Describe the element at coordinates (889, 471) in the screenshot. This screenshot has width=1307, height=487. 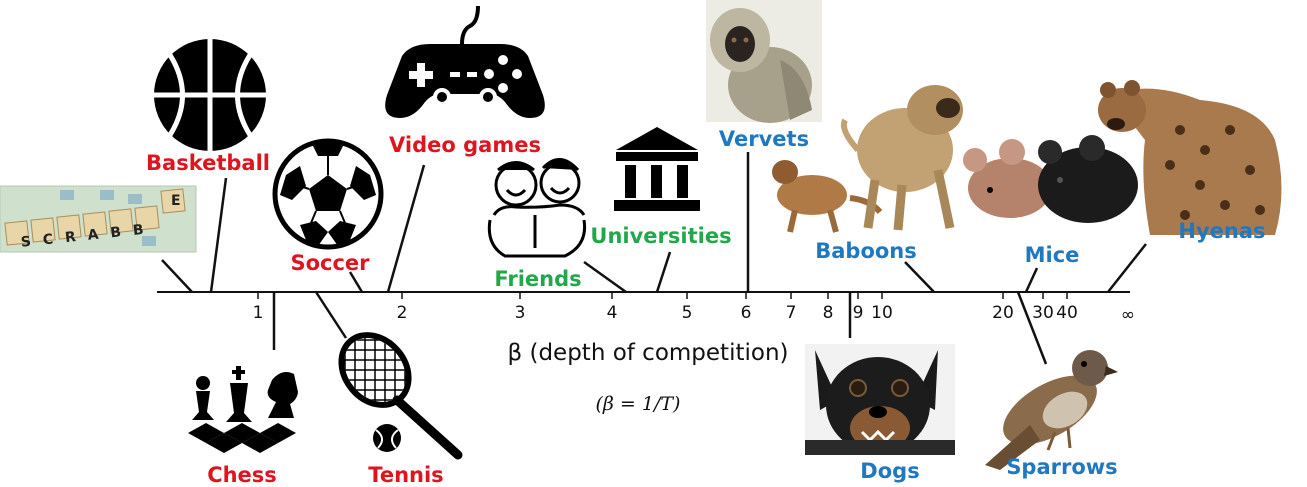
I see `label-dogs: Dogs` at that location.